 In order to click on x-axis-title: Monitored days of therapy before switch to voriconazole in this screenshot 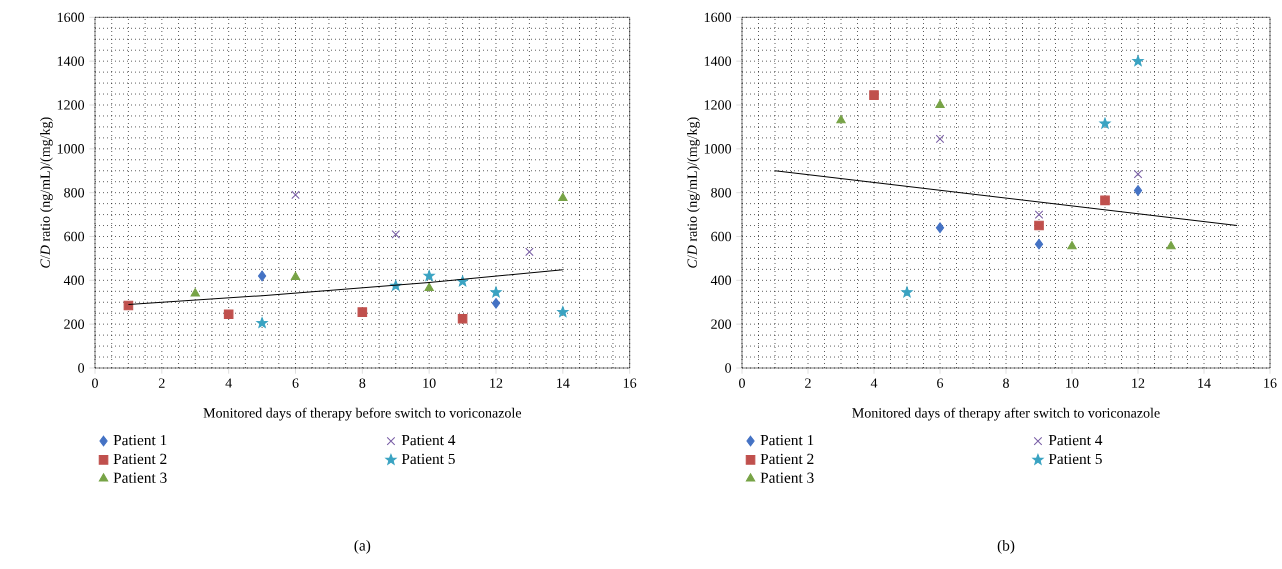, I will do `click(362, 414)`.